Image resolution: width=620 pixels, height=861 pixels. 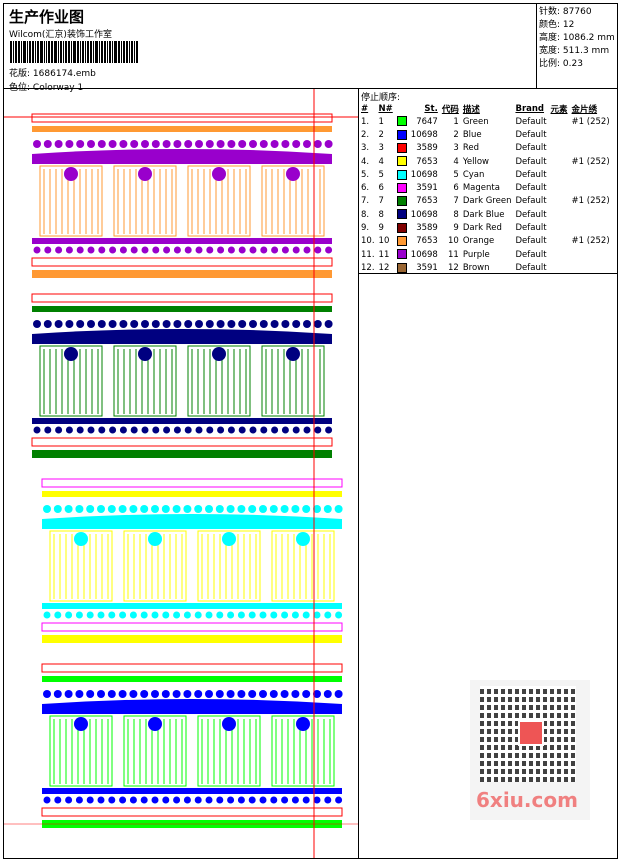 What do you see at coordinates (453, 254) in the screenshot?
I see `cell-code: 11` at bounding box center [453, 254].